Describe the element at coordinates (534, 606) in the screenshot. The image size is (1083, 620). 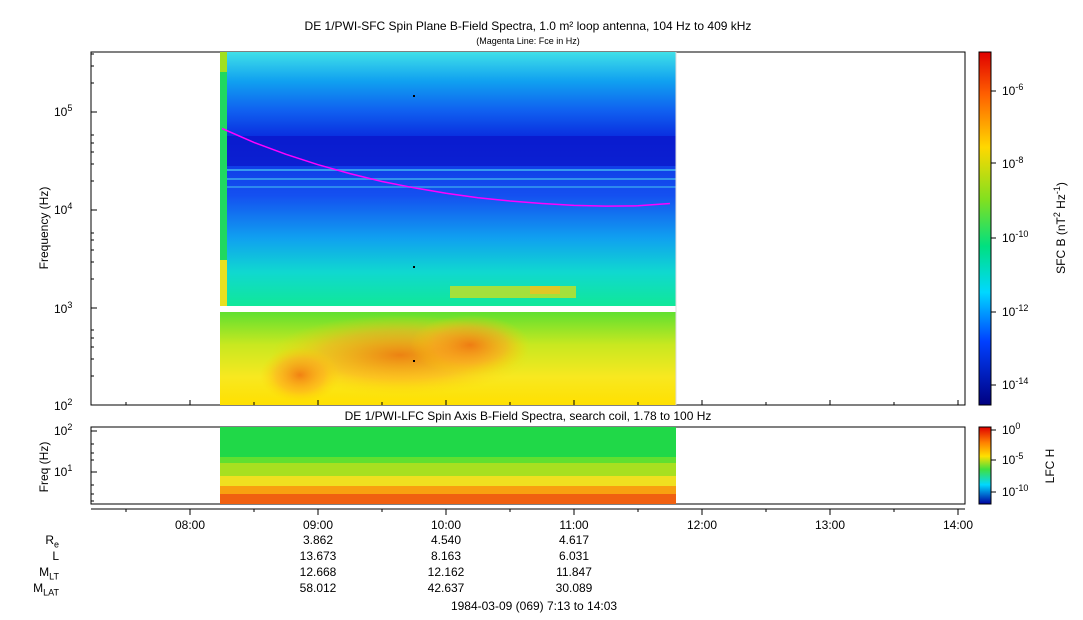
I see `time-range-footer: 1984-03-09 (069) 7:13 to 14:03` at that location.